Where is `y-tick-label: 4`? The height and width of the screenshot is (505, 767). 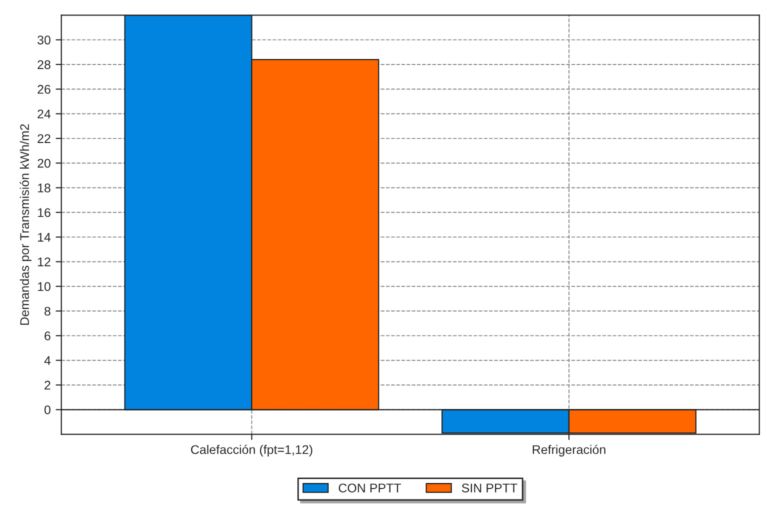 y-tick-label: 4 is located at coordinates (47, 360).